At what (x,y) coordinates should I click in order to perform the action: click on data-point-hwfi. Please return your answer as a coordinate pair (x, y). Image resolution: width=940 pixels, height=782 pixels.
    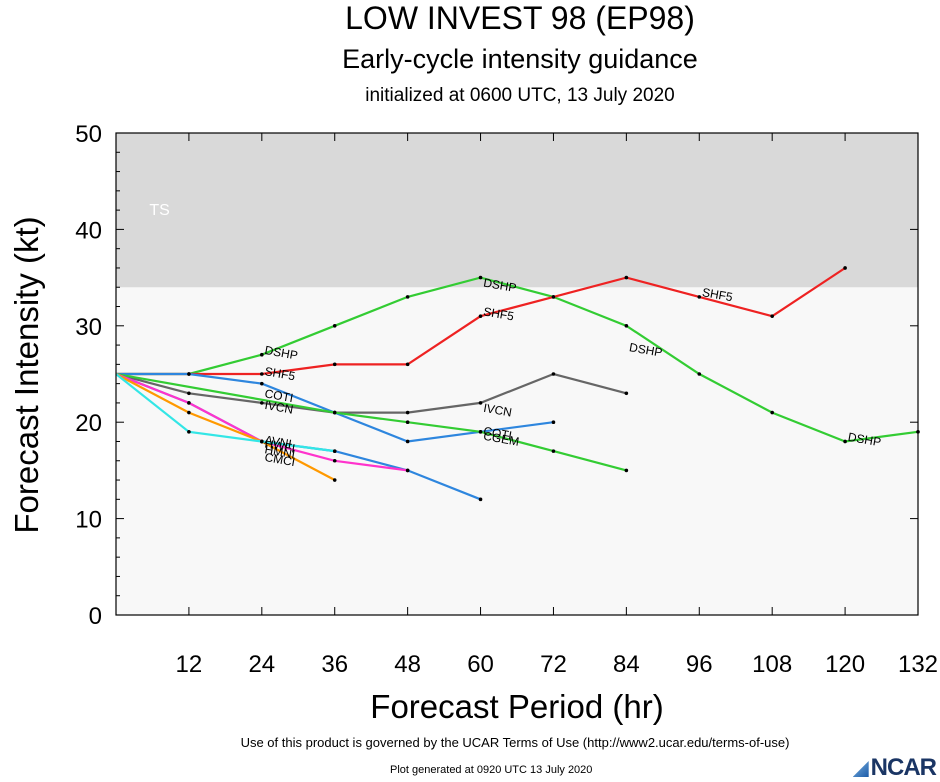
    Looking at the image, I should click on (480, 499).